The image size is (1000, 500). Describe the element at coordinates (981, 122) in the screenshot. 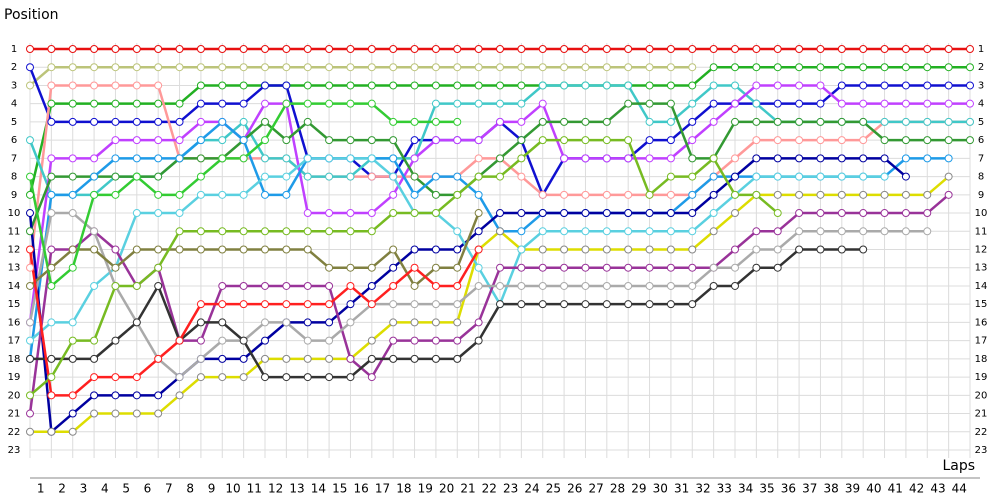

I see `y-tick-label-right: 5` at that location.